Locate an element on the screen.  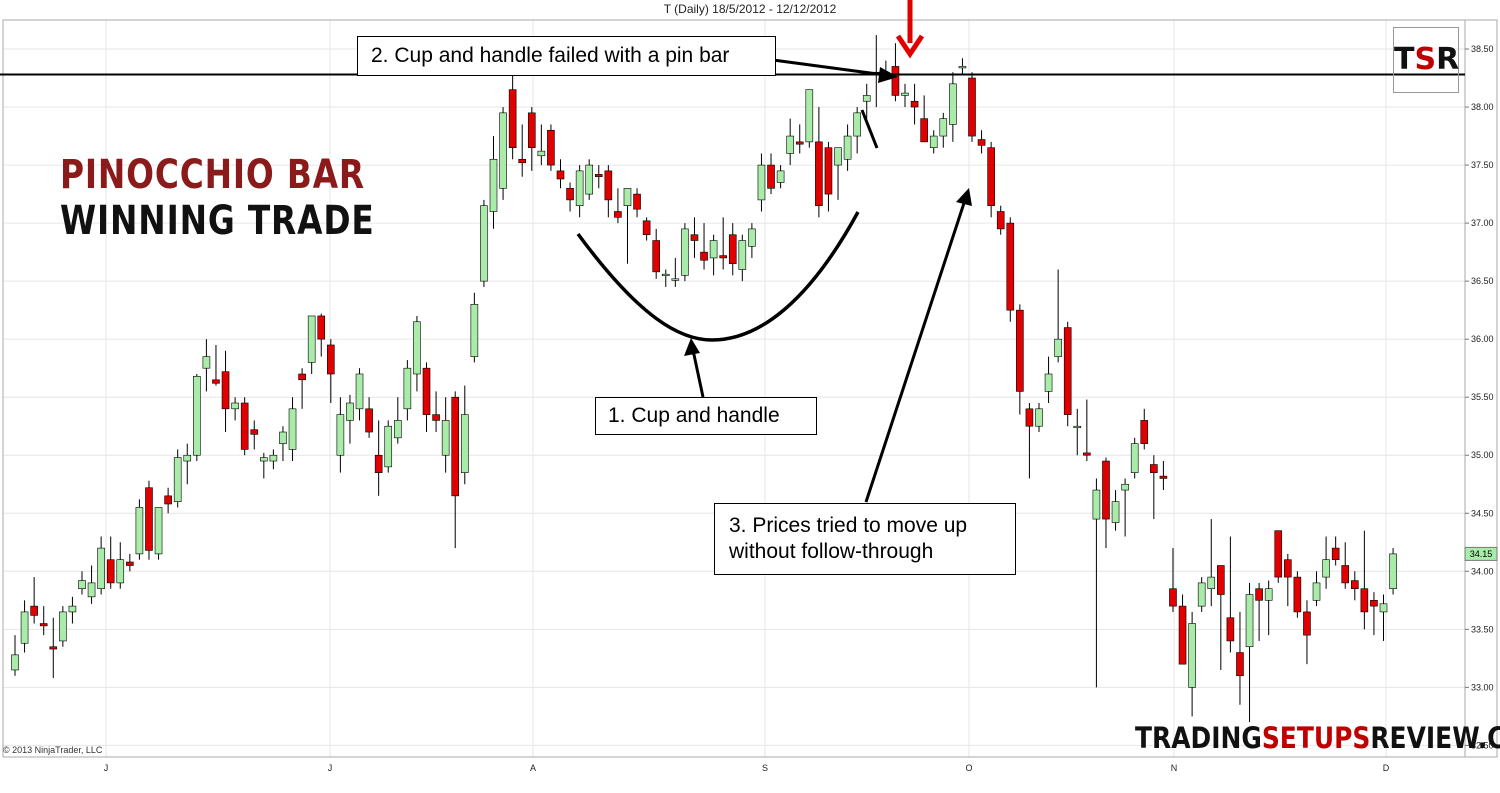
y-tick-label: 32.50 is located at coordinates (1482, 745).